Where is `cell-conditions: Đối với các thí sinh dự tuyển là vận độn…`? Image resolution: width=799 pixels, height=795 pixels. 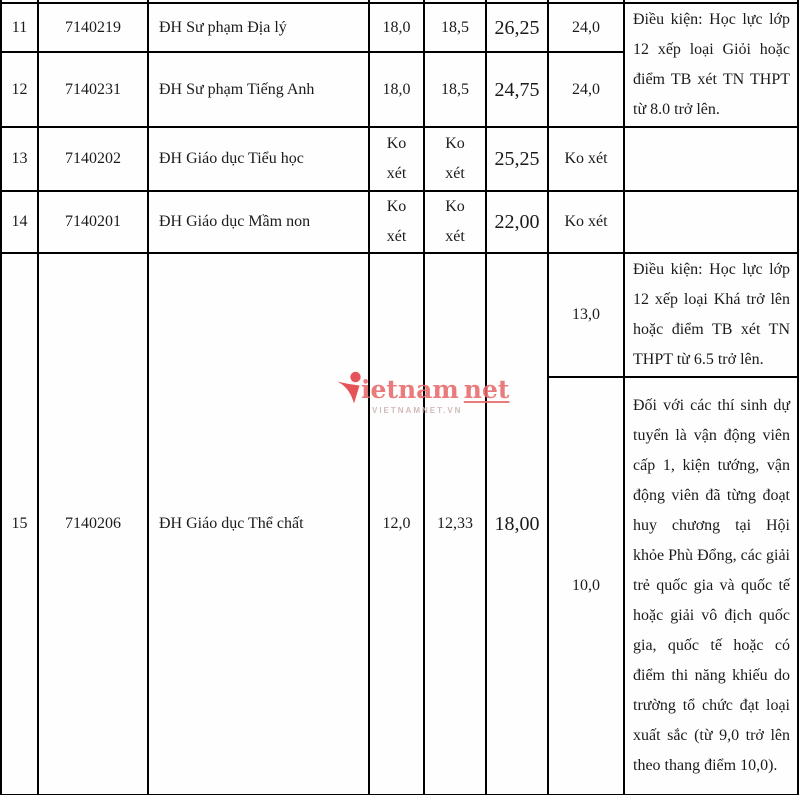 cell-conditions: Đối với các thí sinh dự tuyển là vận độn… is located at coordinates (711, 585).